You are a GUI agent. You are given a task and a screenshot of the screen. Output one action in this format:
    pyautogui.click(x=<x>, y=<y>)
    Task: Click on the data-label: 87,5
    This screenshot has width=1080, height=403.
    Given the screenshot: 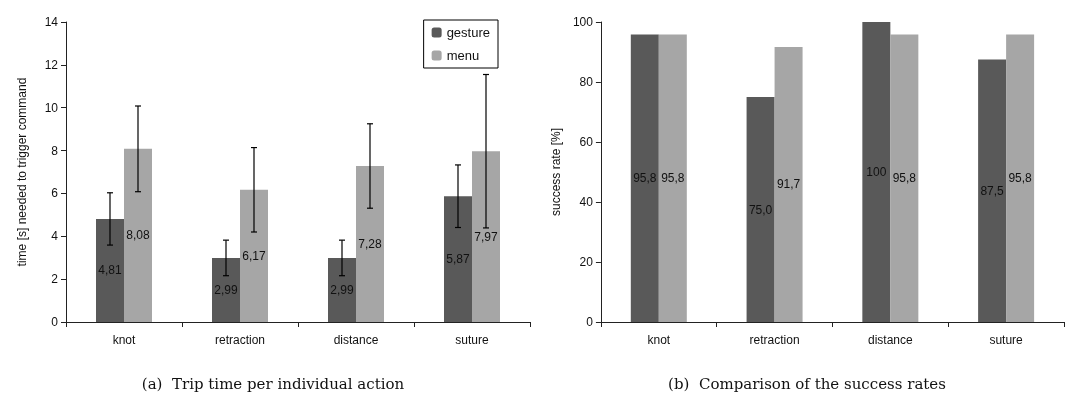 What is the action you would take?
    pyautogui.click(x=992, y=190)
    